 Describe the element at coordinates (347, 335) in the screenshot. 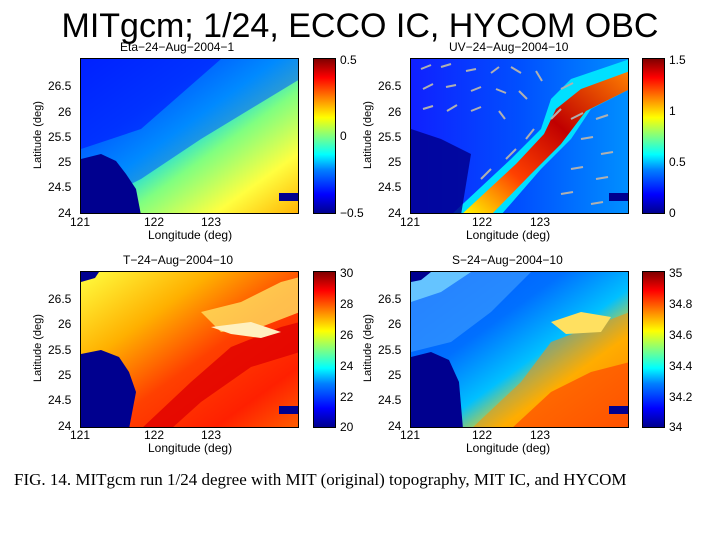

I see `colorbar-tick: 26` at that location.